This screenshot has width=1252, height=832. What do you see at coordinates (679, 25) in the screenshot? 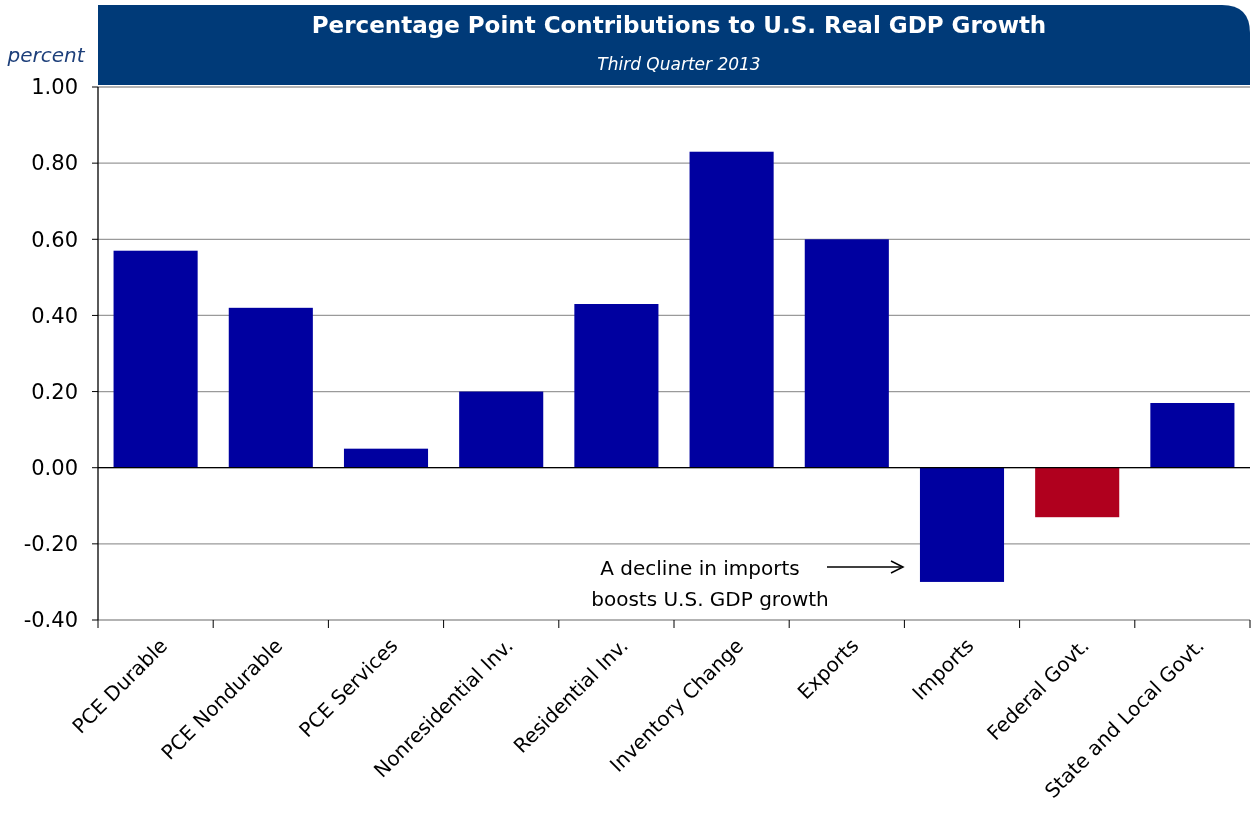
I see `chart-title: Percentage Point Contributions to U.S. Real GDP Growth` at bounding box center [679, 25].